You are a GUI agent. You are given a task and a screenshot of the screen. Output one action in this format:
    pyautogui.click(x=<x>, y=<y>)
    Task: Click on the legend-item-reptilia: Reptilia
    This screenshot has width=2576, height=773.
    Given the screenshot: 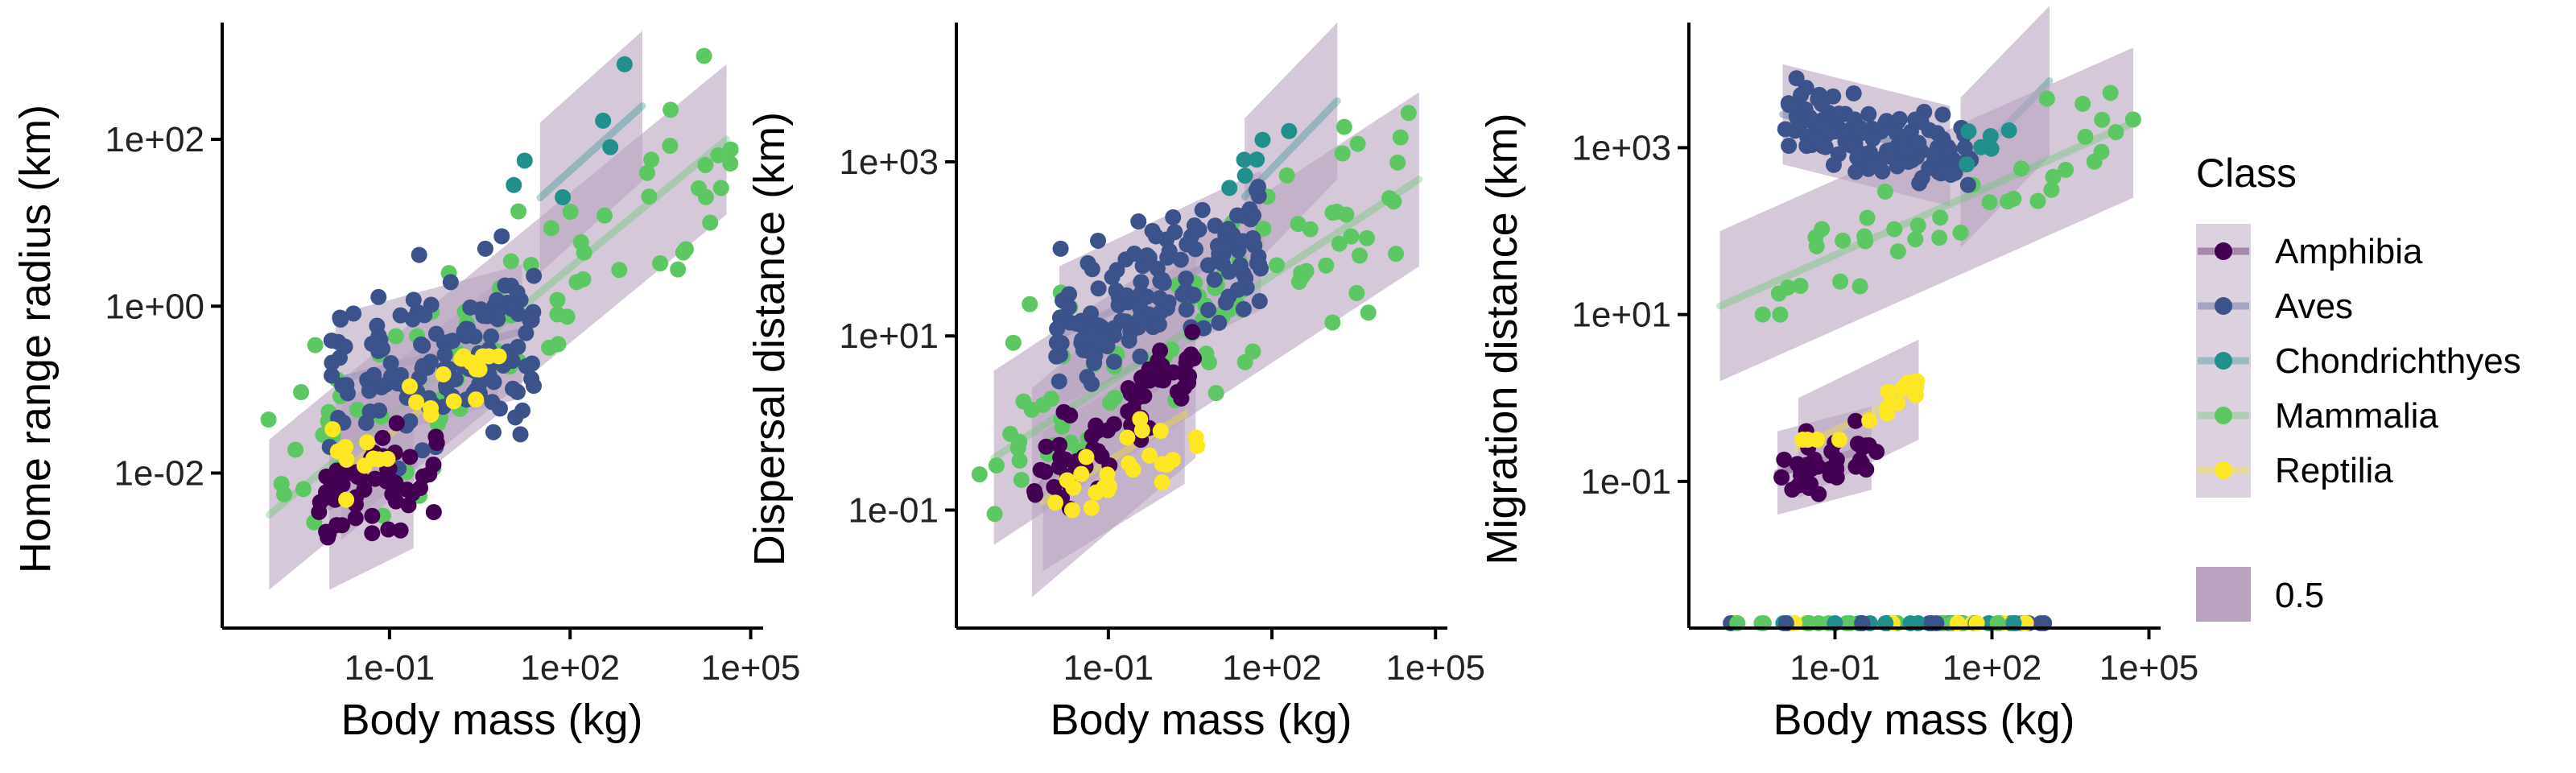 What is the action you would take?
    pyautogui.click(x=2294, y=470)
    